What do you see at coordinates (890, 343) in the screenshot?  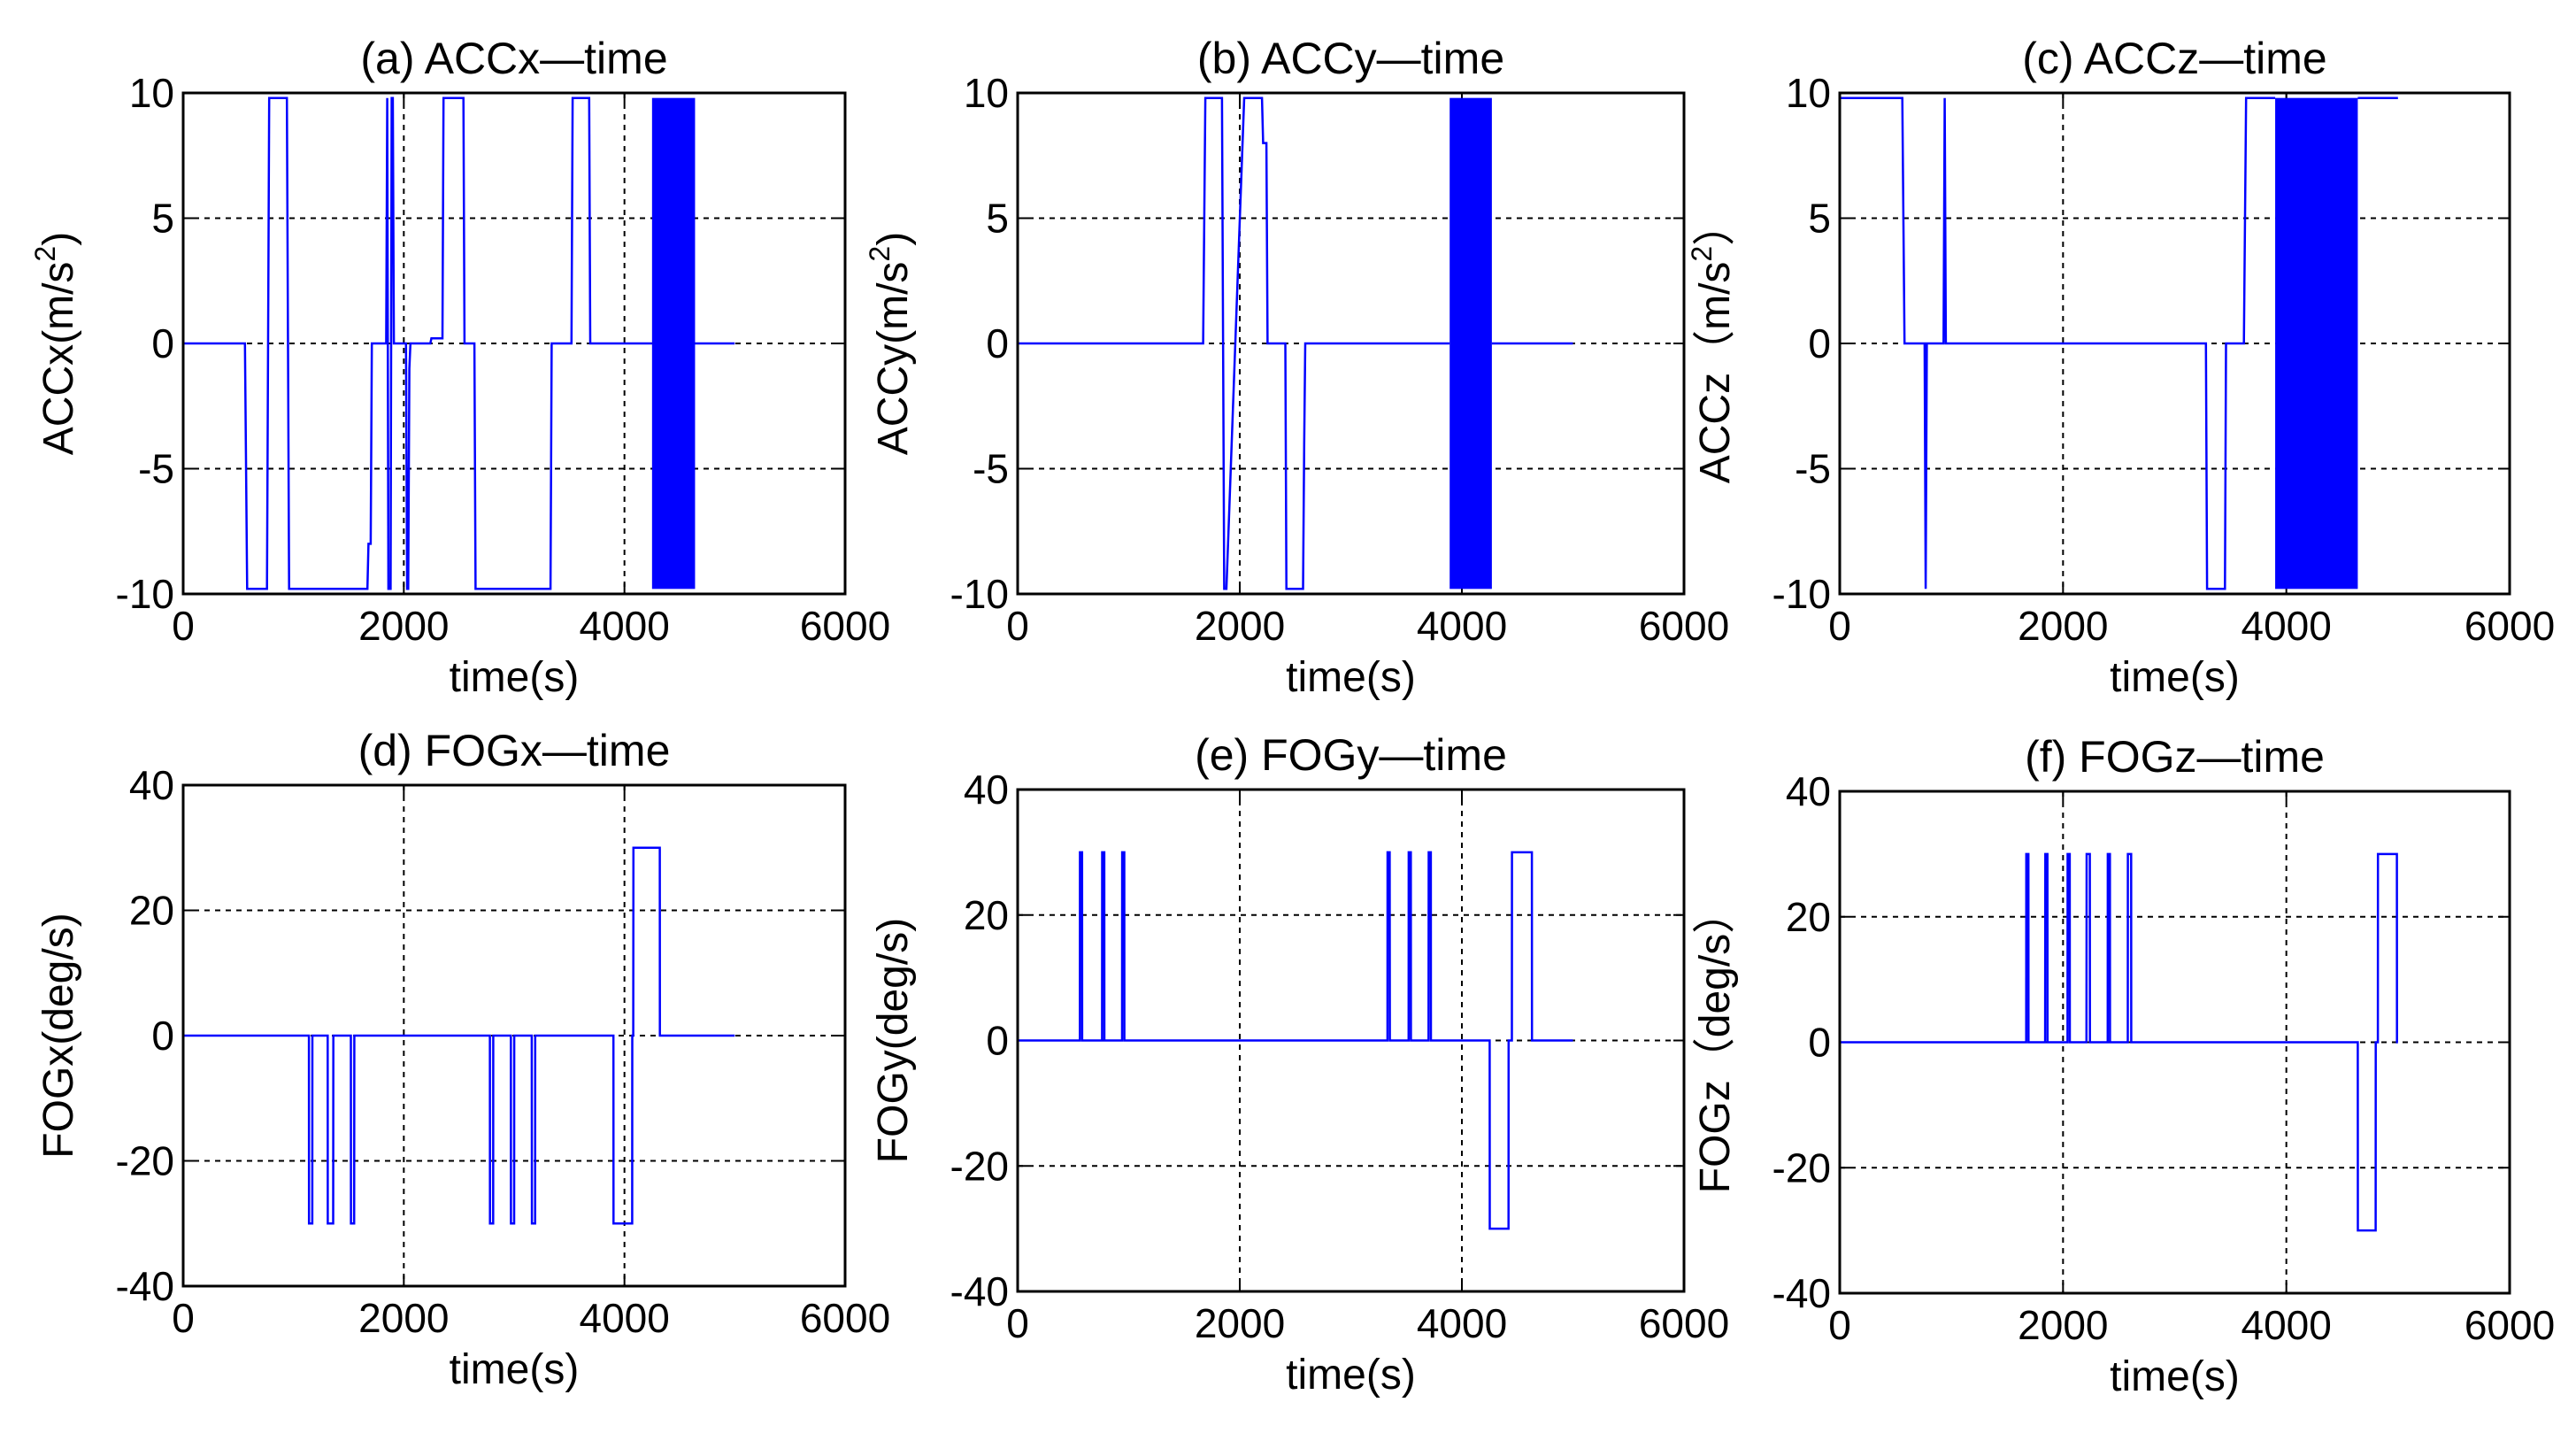 I see `y-axis-label: ACCy(m/s2)` at bounding box center [890, 343].